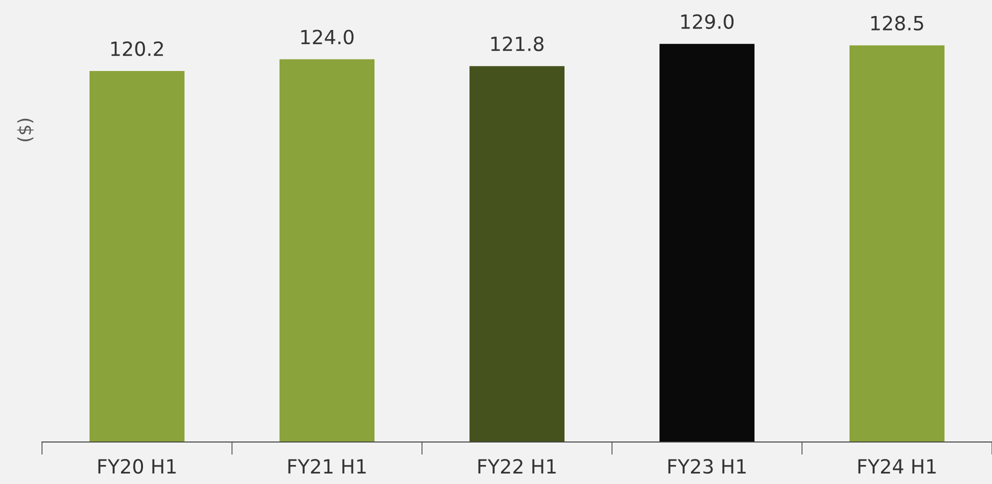  I want to click on x-tick-label: FY20 H1, so click(137, 466).